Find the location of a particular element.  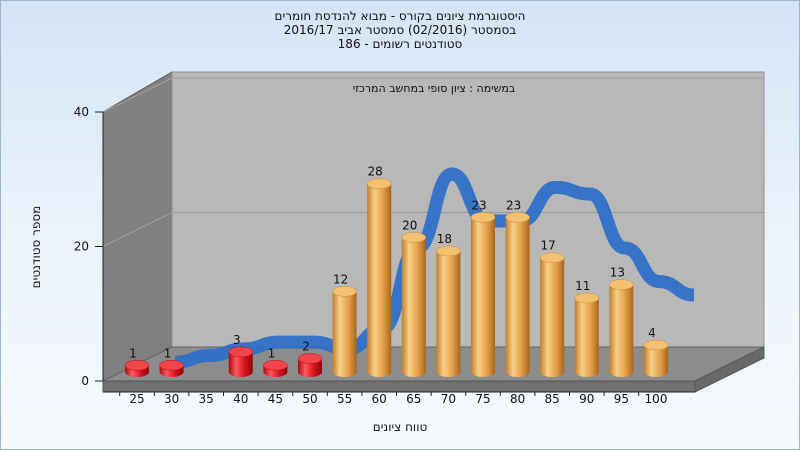

y-tick-label: 20 is located at coordinates (81, 247).